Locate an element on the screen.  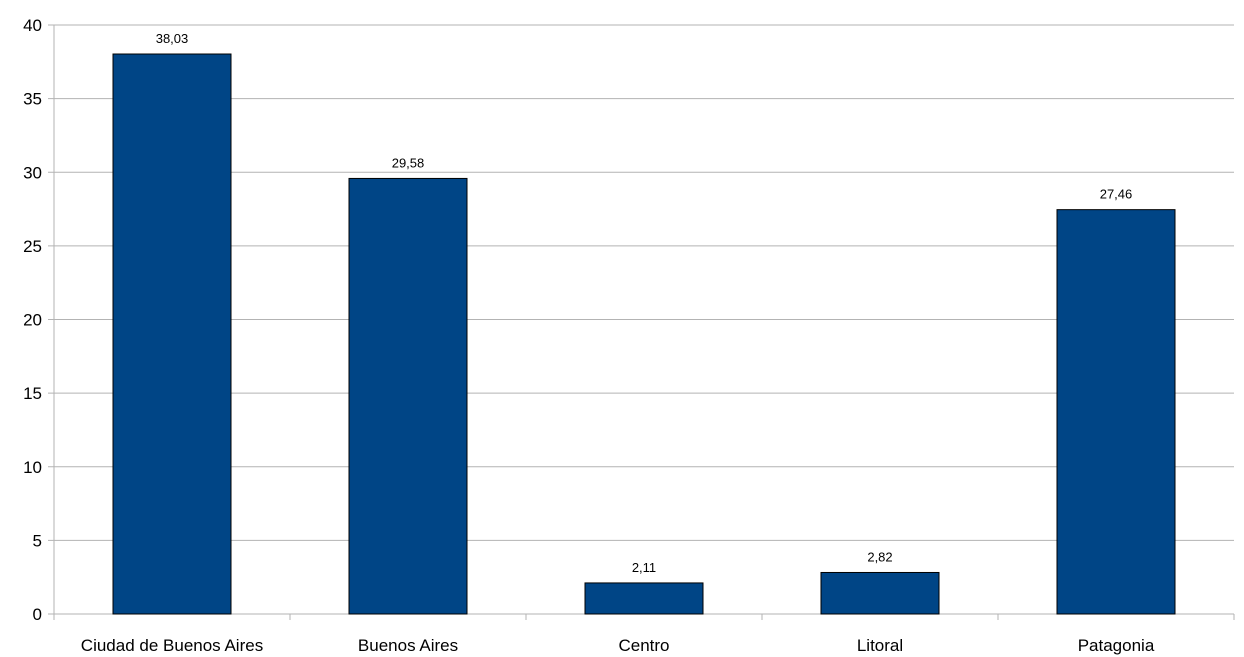
y-tick-label: 35 is located at coordinates (32, 99).